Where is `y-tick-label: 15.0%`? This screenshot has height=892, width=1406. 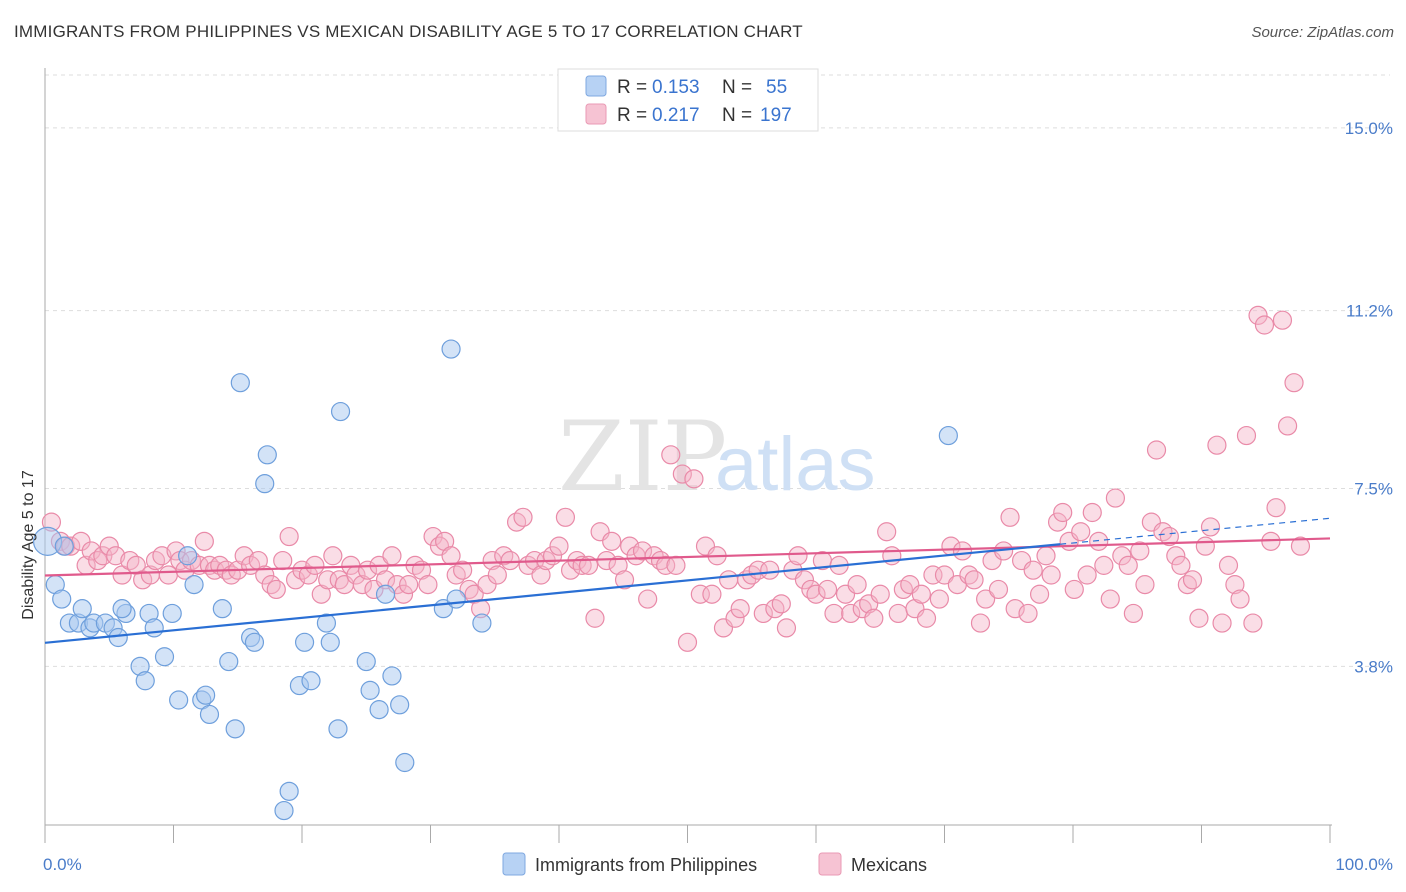
y-tick-label: 15.0% is located at coordinates (1369, 128).